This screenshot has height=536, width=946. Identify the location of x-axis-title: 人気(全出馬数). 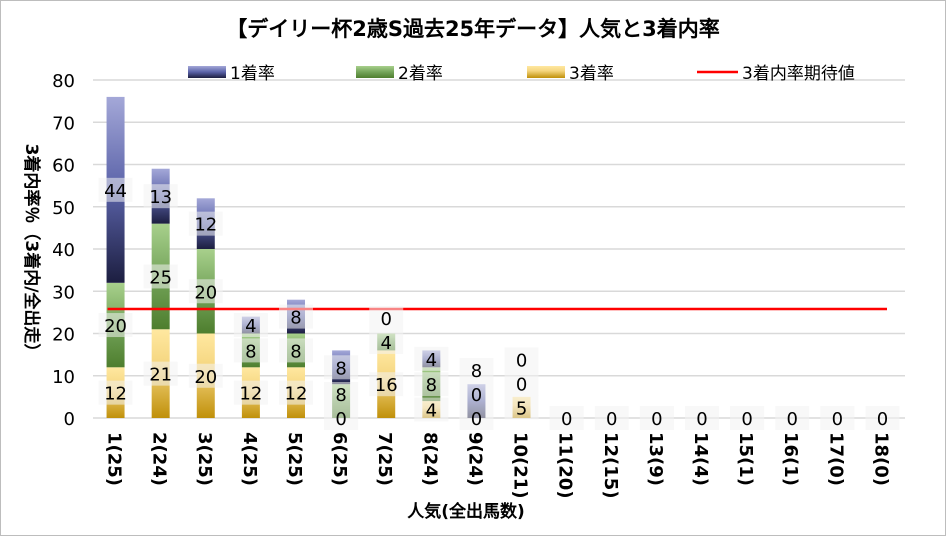
(466, 511).